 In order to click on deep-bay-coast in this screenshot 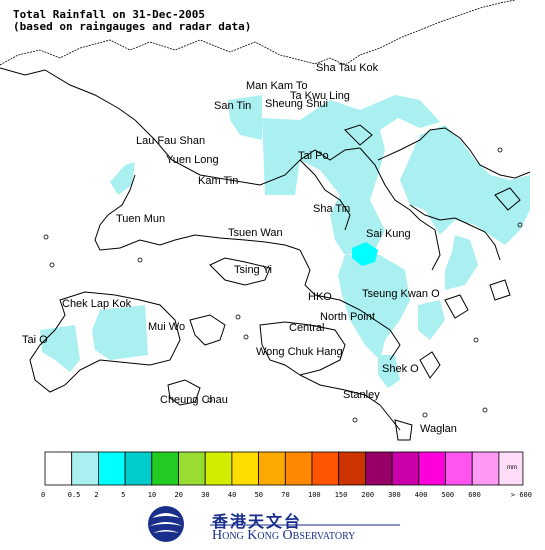, I will do `click(68, 94)`.